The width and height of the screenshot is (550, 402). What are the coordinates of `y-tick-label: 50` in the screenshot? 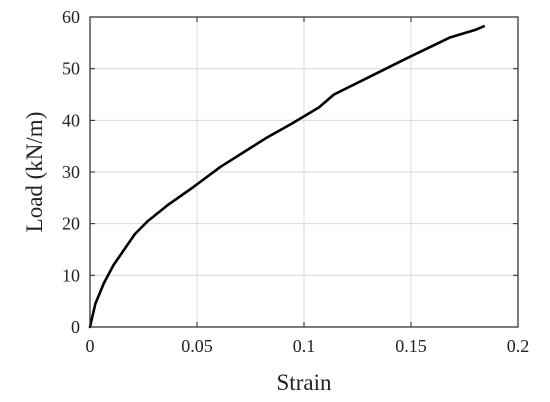 It's located at (71, 69).